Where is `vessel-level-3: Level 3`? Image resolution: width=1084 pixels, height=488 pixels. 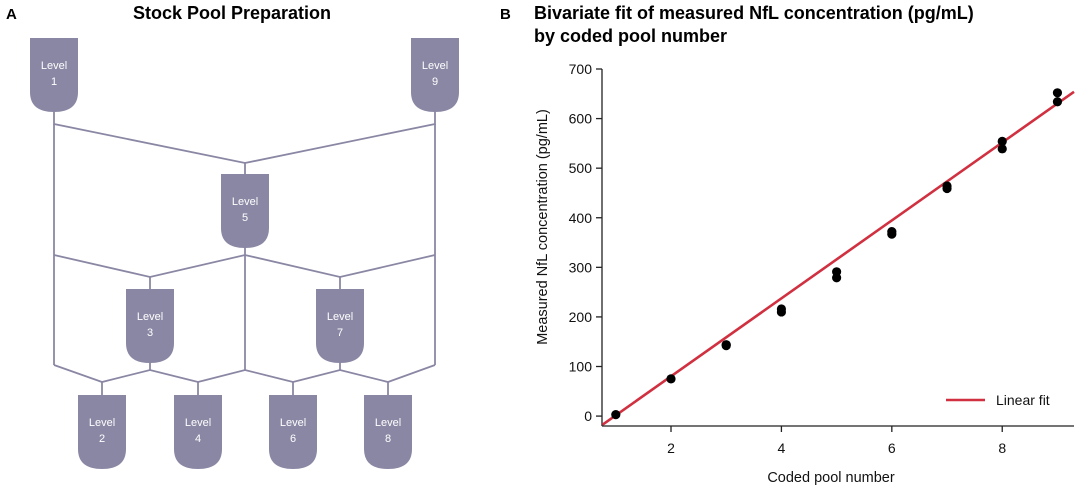 vessel-level-3: Level 3 is located at coordinates (150, 326).